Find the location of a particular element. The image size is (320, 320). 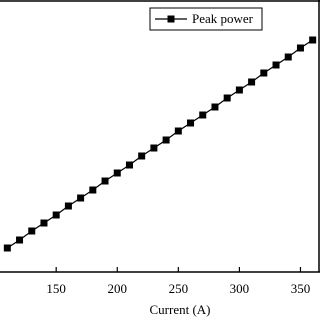

legend-box is located at coordinates (206, 19).